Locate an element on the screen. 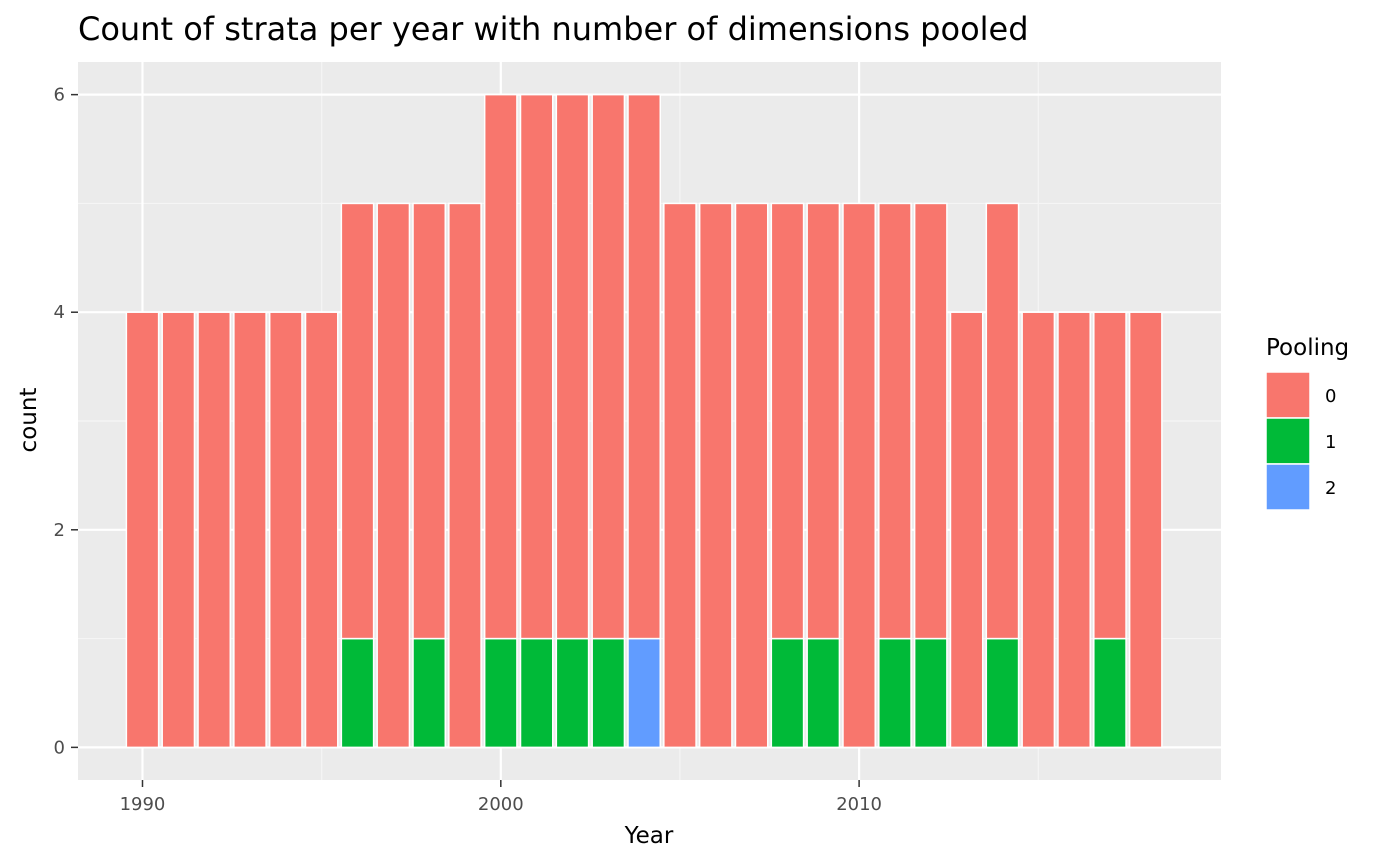 Image resolution: width=1400 pixels, height=865 pixels. y-tick-label: 0 is located at coordinates (59, 747).